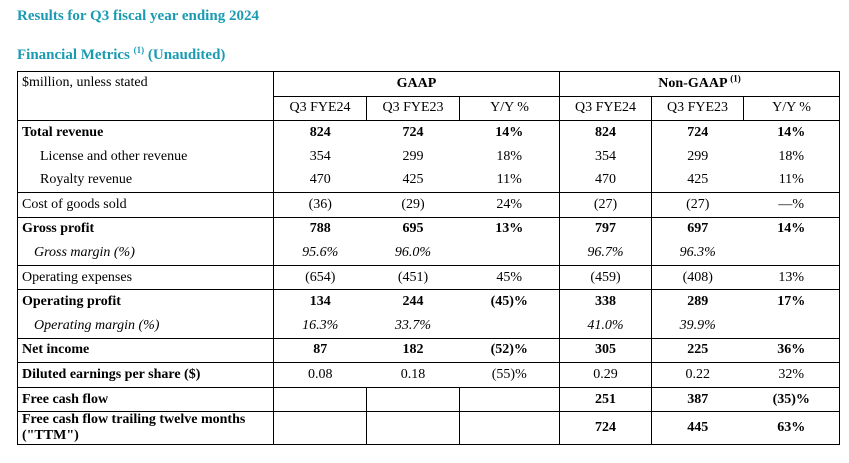  Describe the element at coordinates (145, 204) in the screenshot. I see `row-label: Cost of goods sold` at that location.